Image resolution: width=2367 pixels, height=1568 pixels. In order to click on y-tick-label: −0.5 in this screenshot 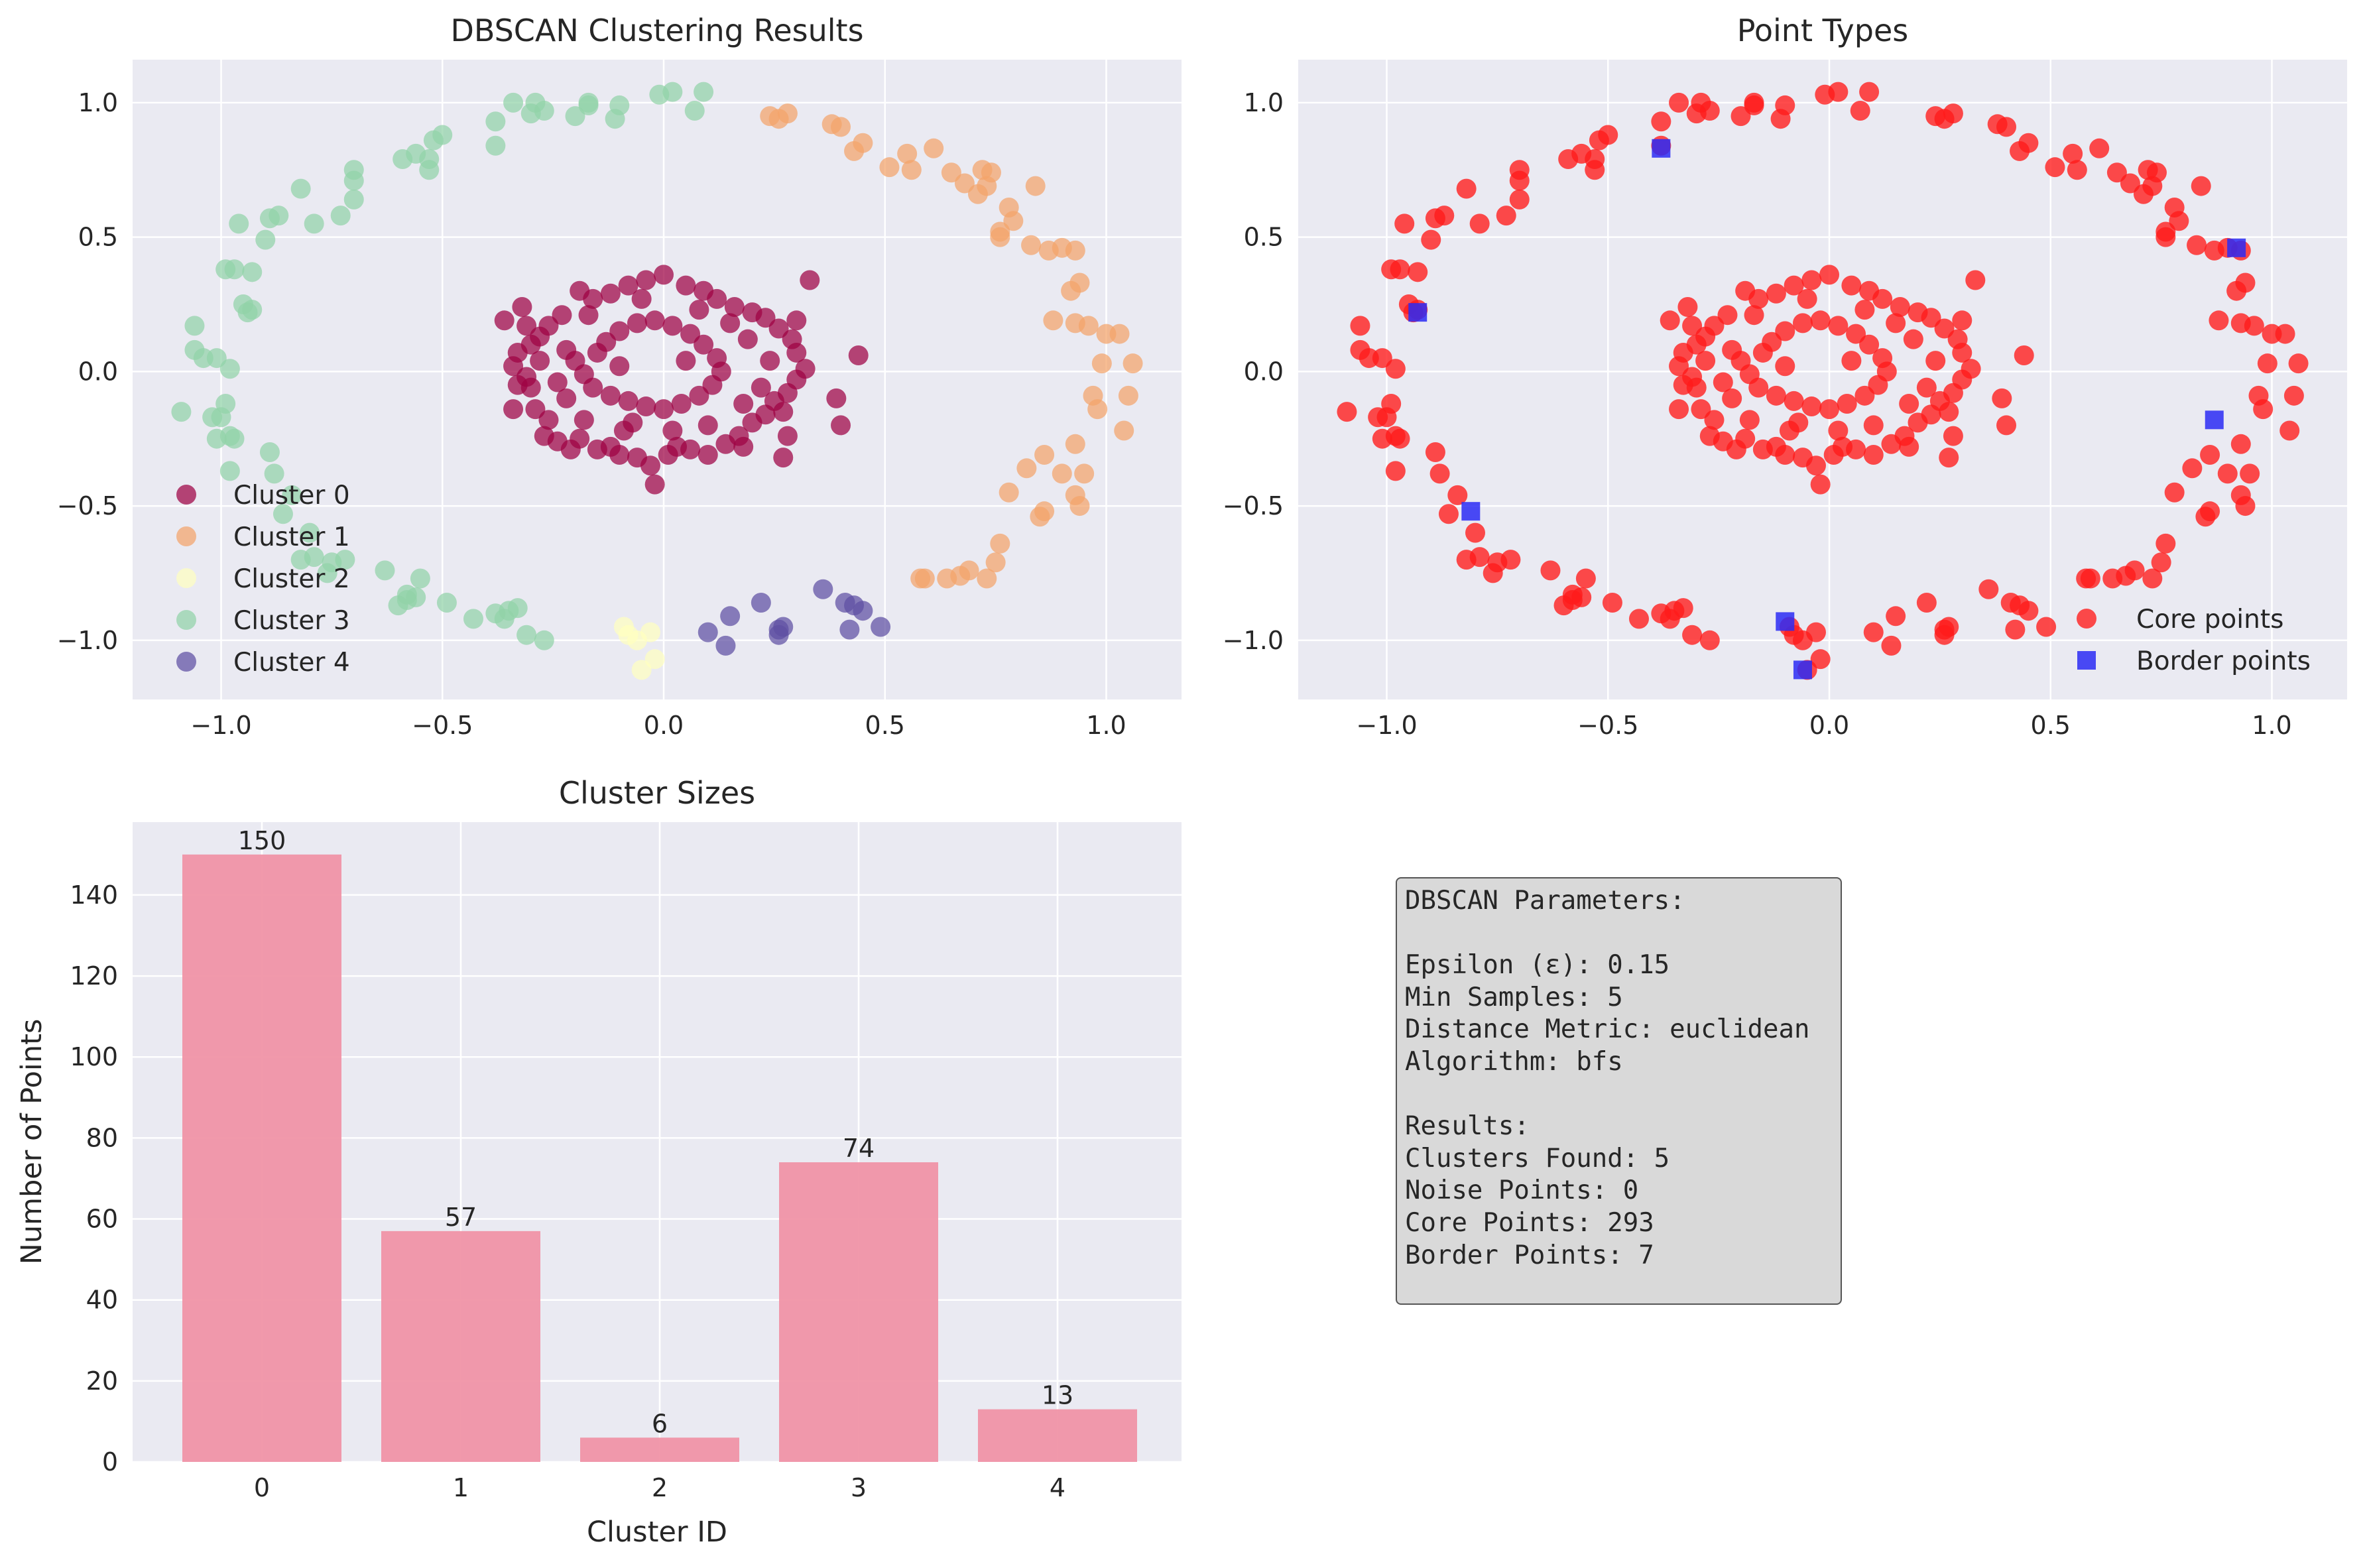, I will do `click(1253, 505)`.